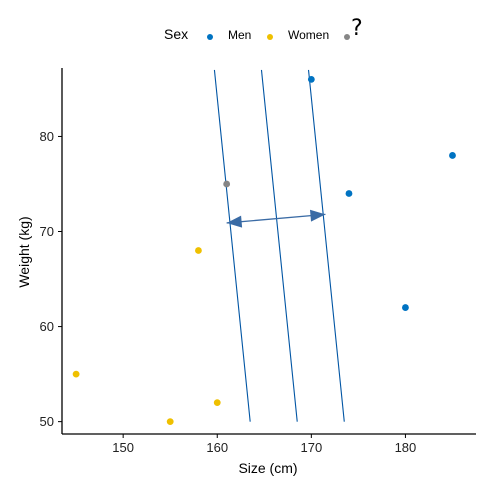 The height and width of the screenshot is (500, 500). Describe the element at coordinates (357, 28) in the screenshot. I see `legend-question-mark: ?` at that location.